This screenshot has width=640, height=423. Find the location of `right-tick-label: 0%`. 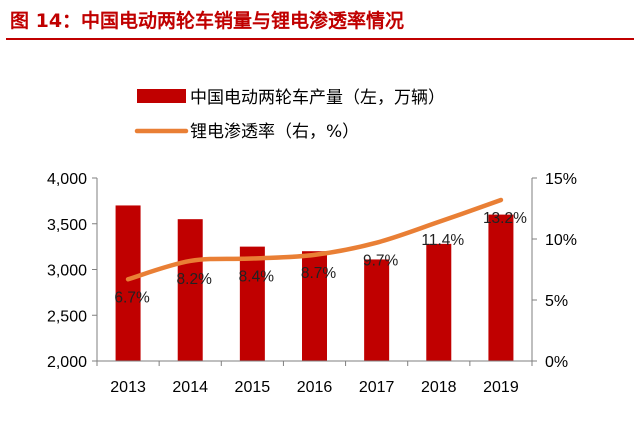

right-tick-label: 0% is located at coordinates (556, 362).